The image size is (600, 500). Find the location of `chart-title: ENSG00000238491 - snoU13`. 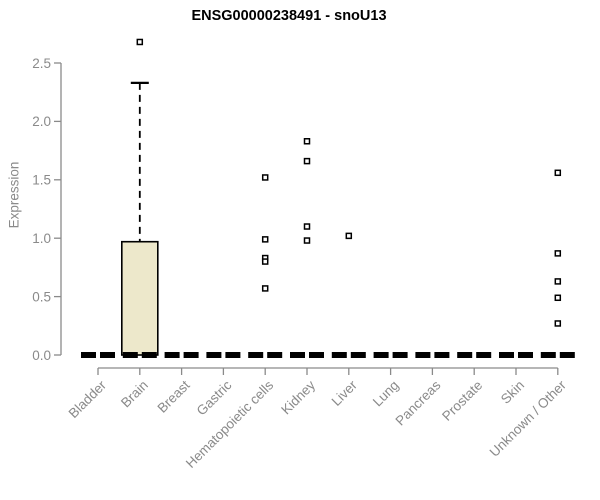

chart-title: ENSG00000238491 - snoU13 is located at coordinates (289, 16).